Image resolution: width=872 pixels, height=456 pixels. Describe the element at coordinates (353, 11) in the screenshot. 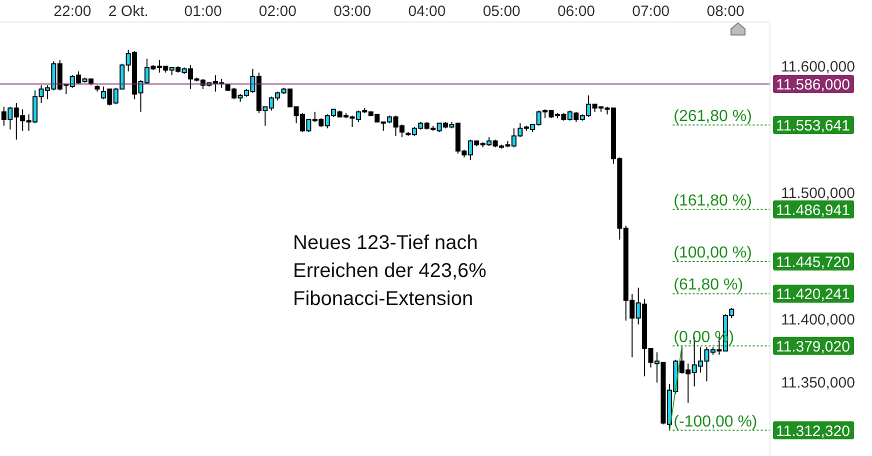

I see `x-tick-label: 03:00` at that location.